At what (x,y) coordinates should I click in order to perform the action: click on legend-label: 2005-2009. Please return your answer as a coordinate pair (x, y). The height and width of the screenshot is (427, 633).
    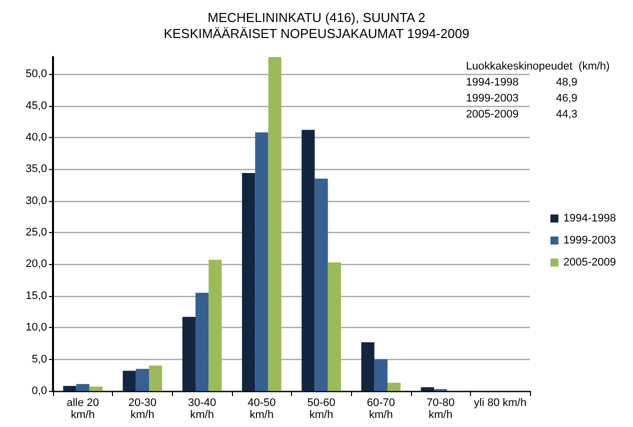
    Looking at the image, I should click on (589, 262).